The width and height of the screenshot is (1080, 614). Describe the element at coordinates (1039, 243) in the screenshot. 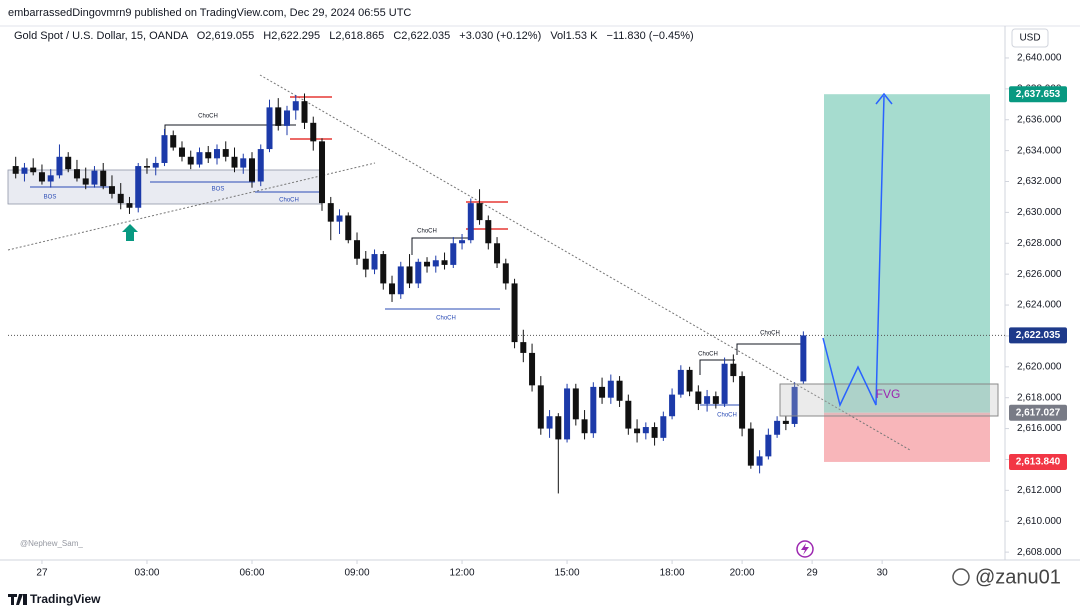

I see `y-tick-label: 2,628.000` at that location.